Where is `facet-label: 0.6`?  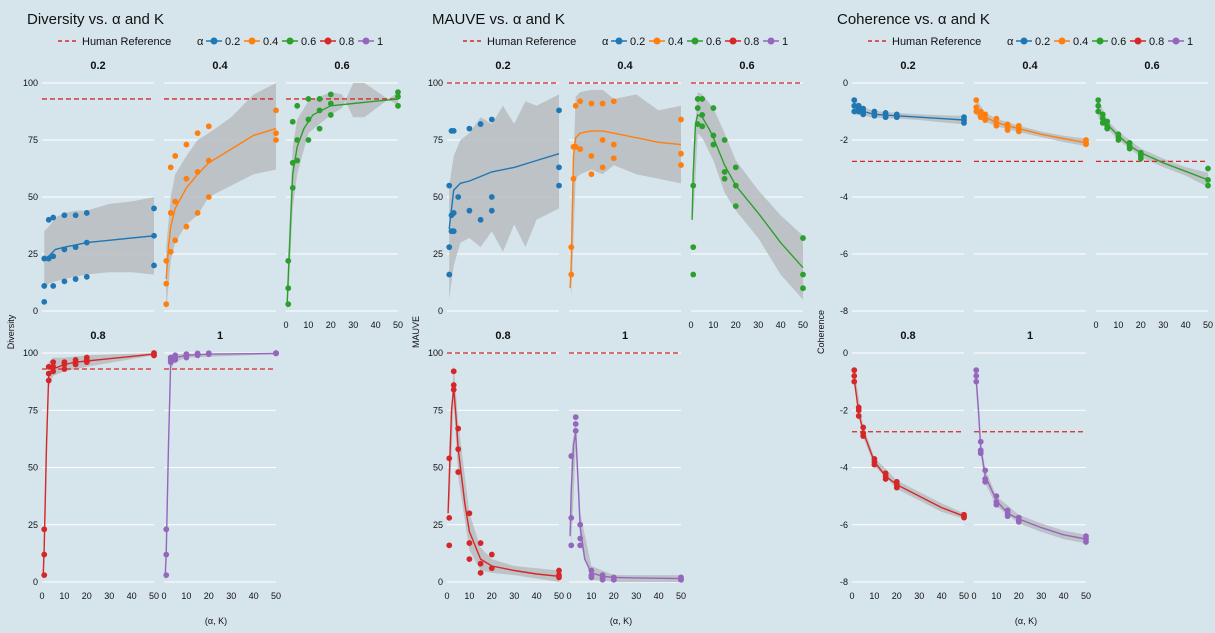 facet-label: 0.6 is located at coordinates (1151, 66).